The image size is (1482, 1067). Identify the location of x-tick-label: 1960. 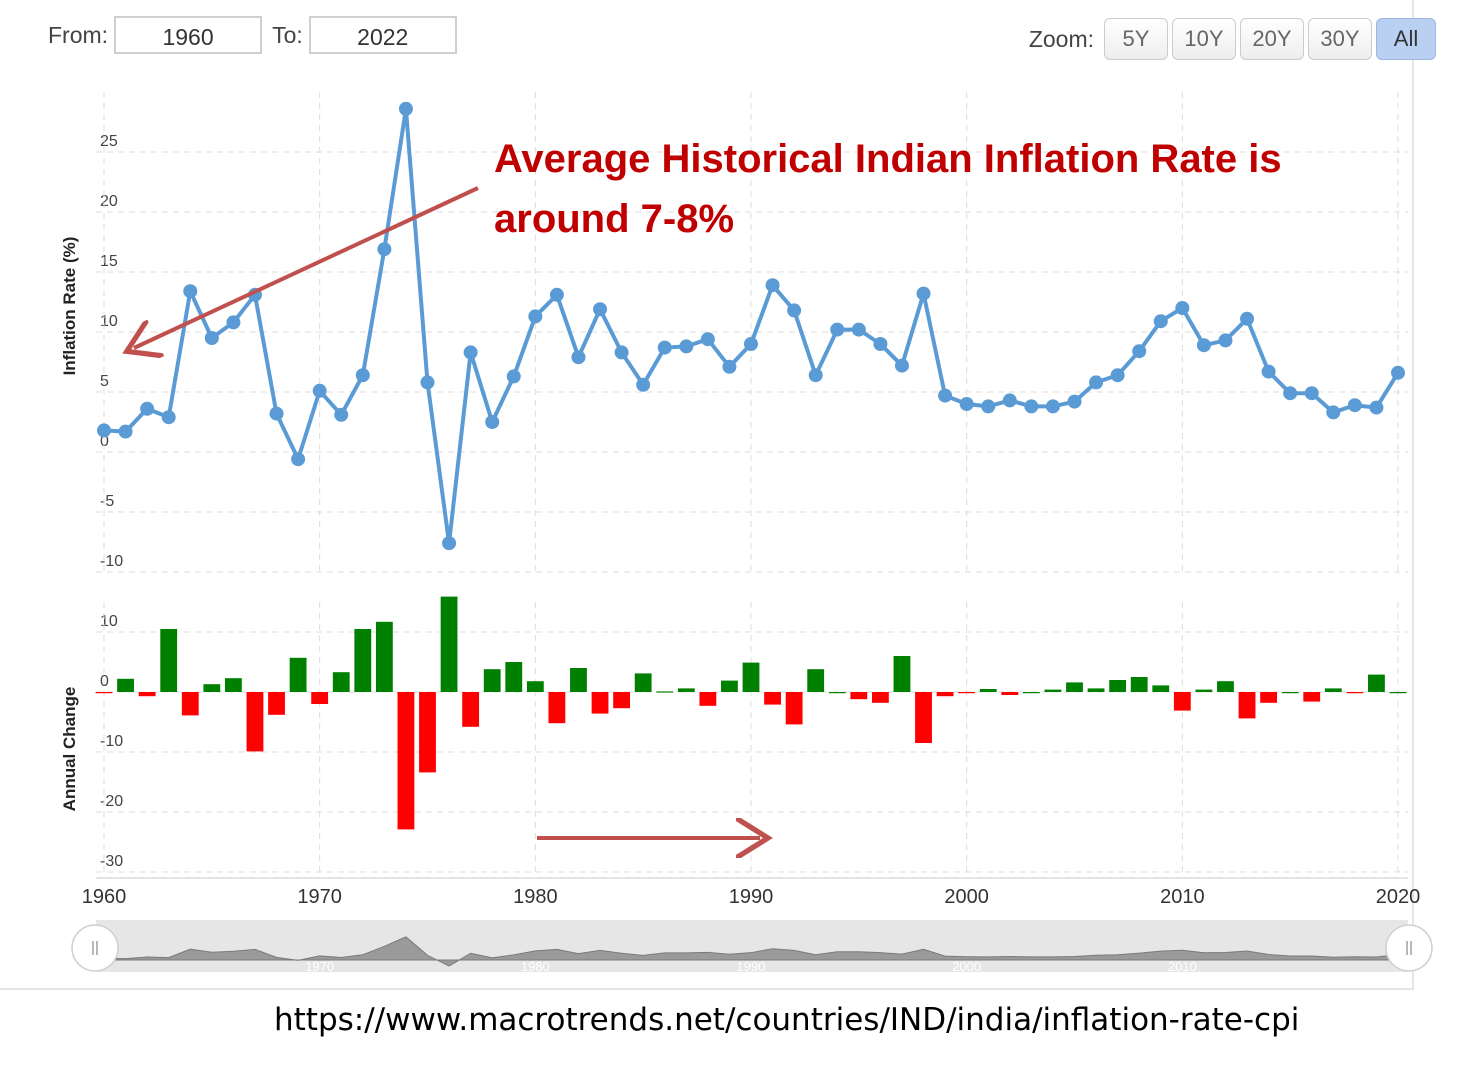
(104, 897).